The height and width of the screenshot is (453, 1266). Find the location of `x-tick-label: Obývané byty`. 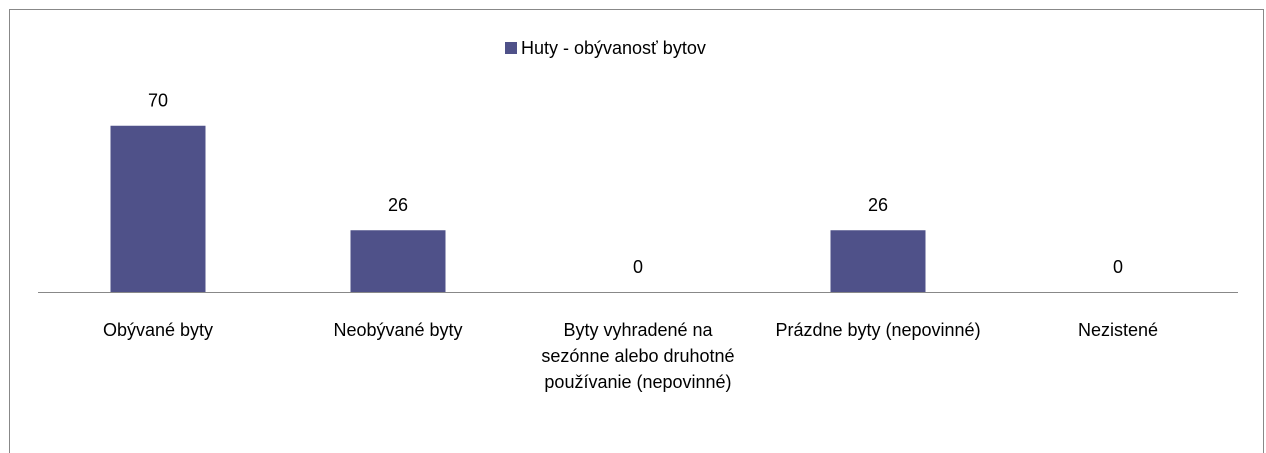

x-tick-label: Obývané byty is located at coordinates (158, 330).